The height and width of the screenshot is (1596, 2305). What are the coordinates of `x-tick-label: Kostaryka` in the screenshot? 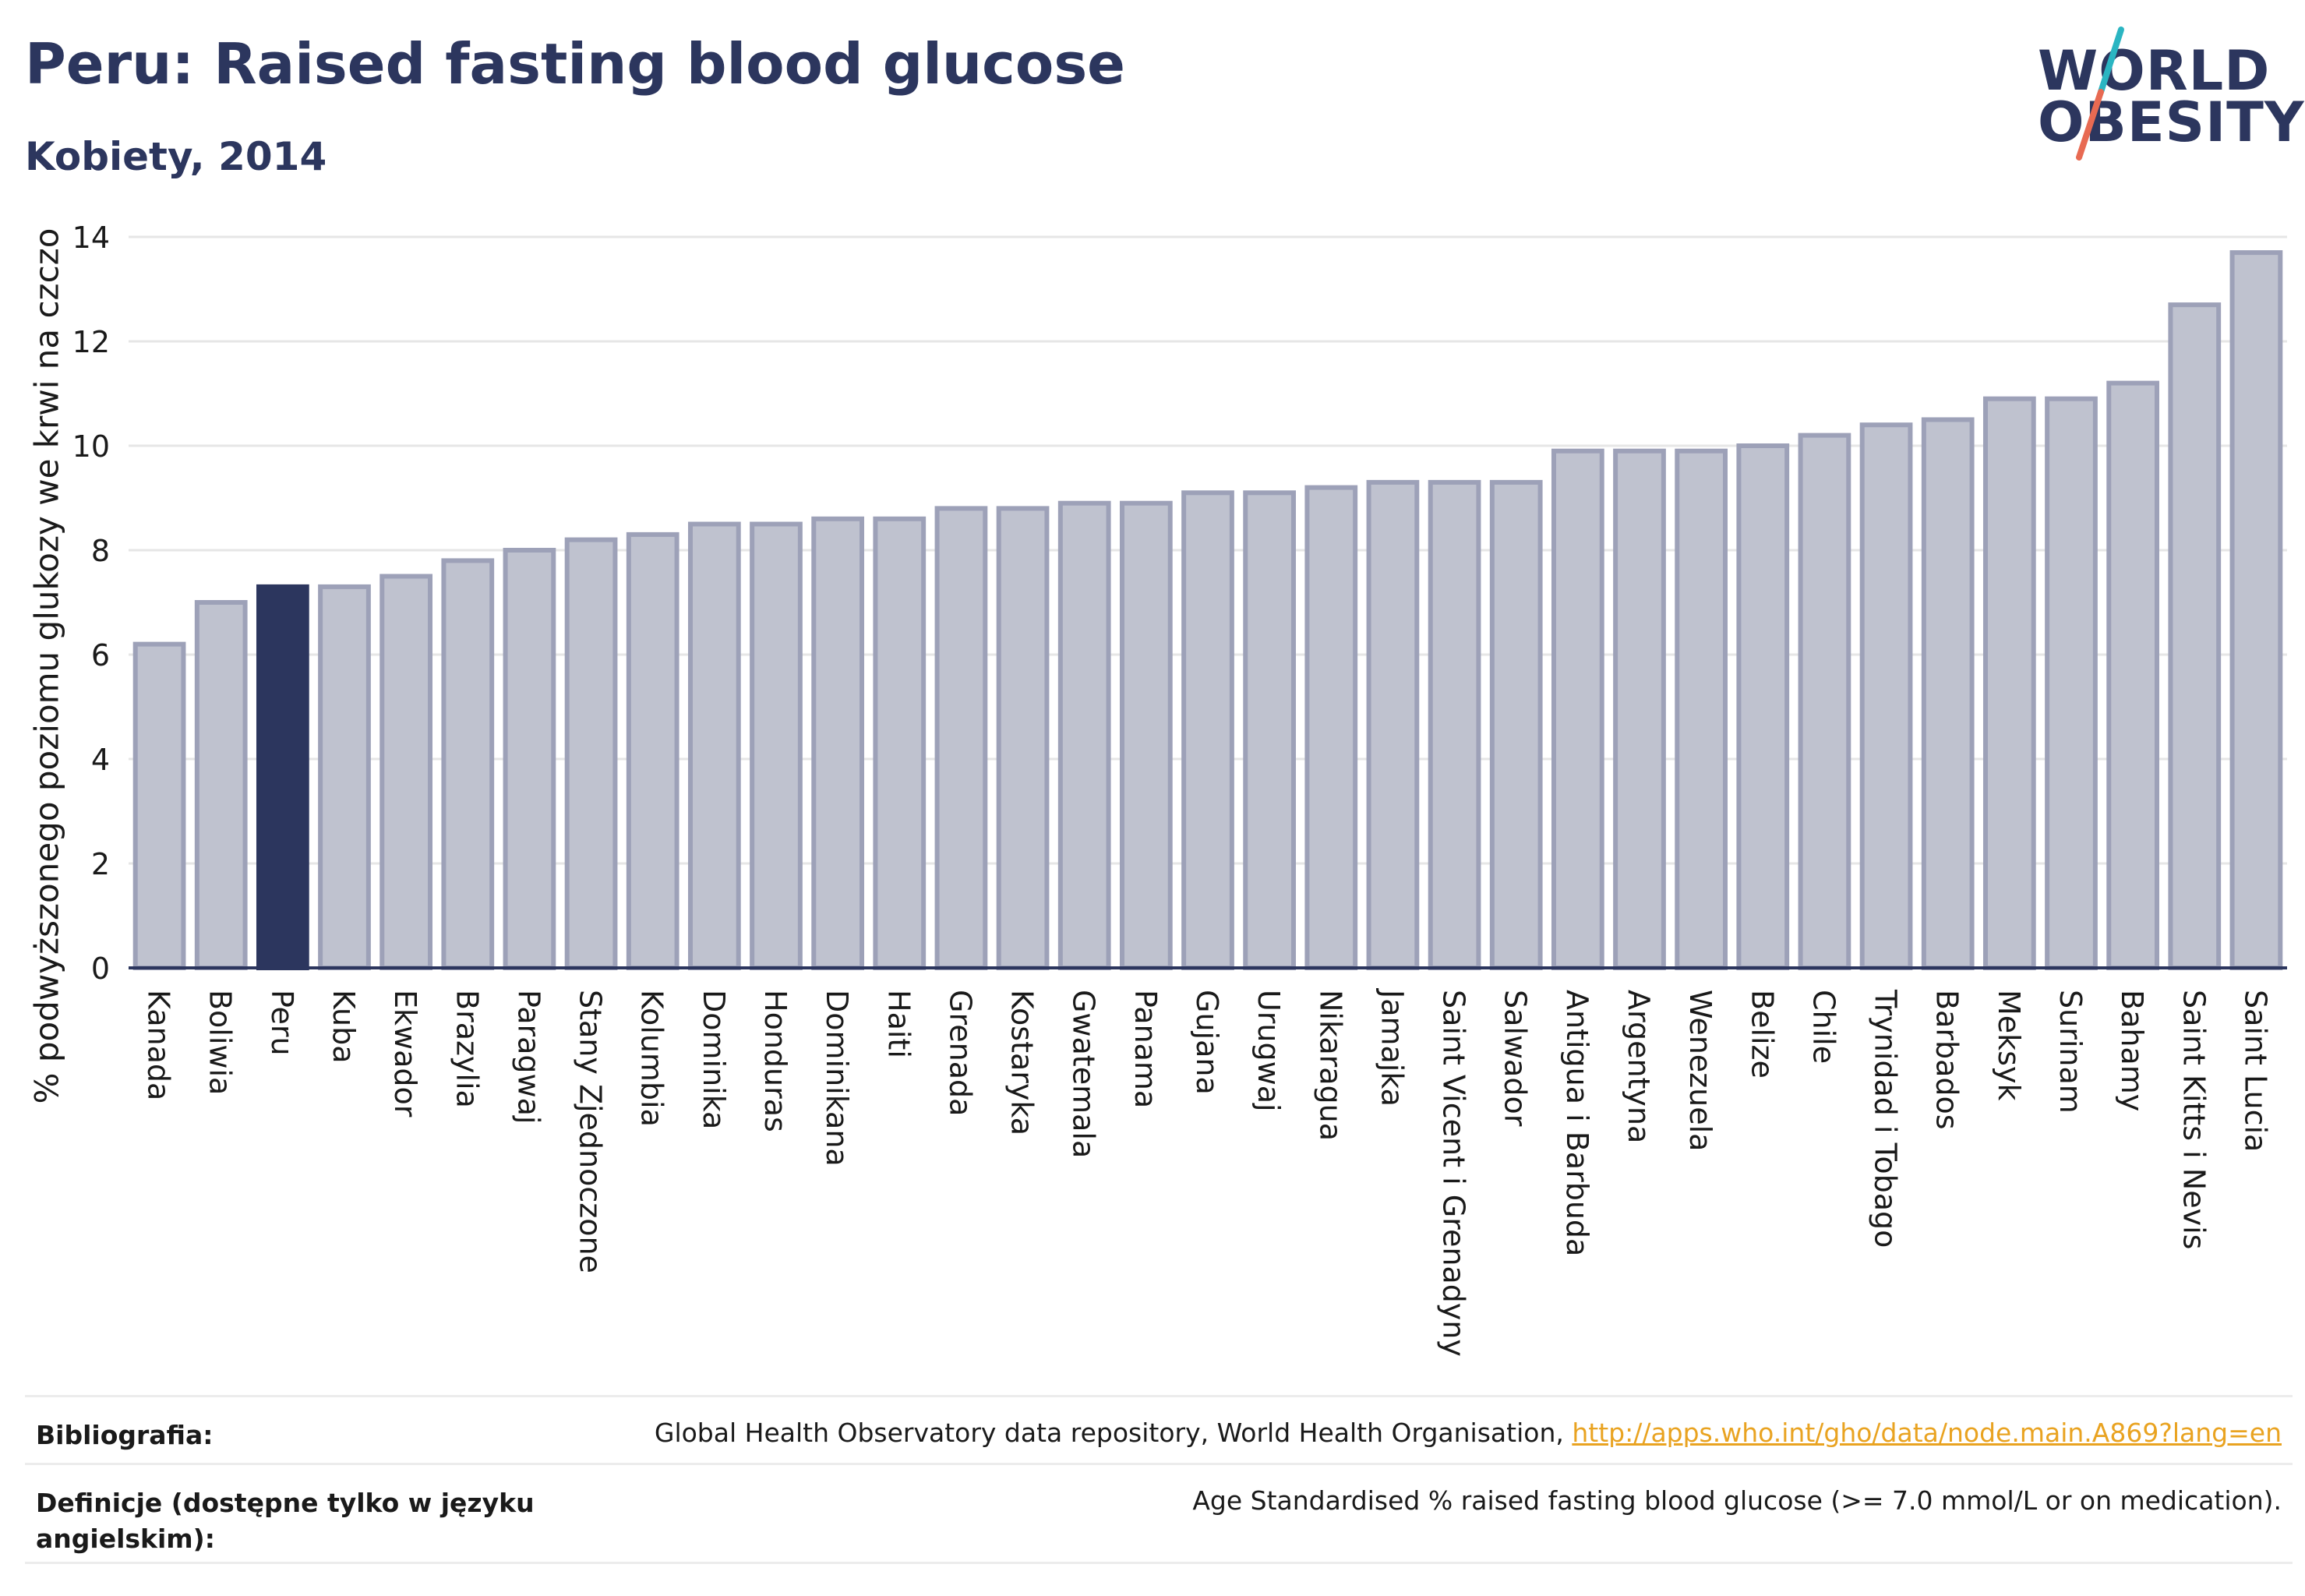 It's located at (1022, 1062).